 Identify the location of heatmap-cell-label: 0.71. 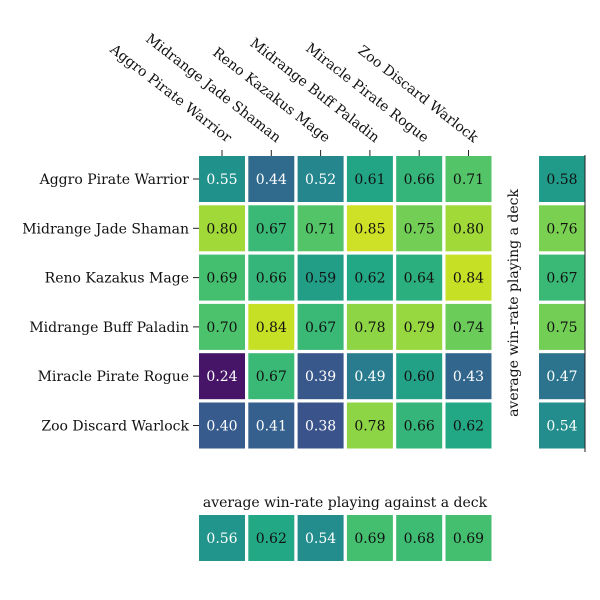
(468, 180).